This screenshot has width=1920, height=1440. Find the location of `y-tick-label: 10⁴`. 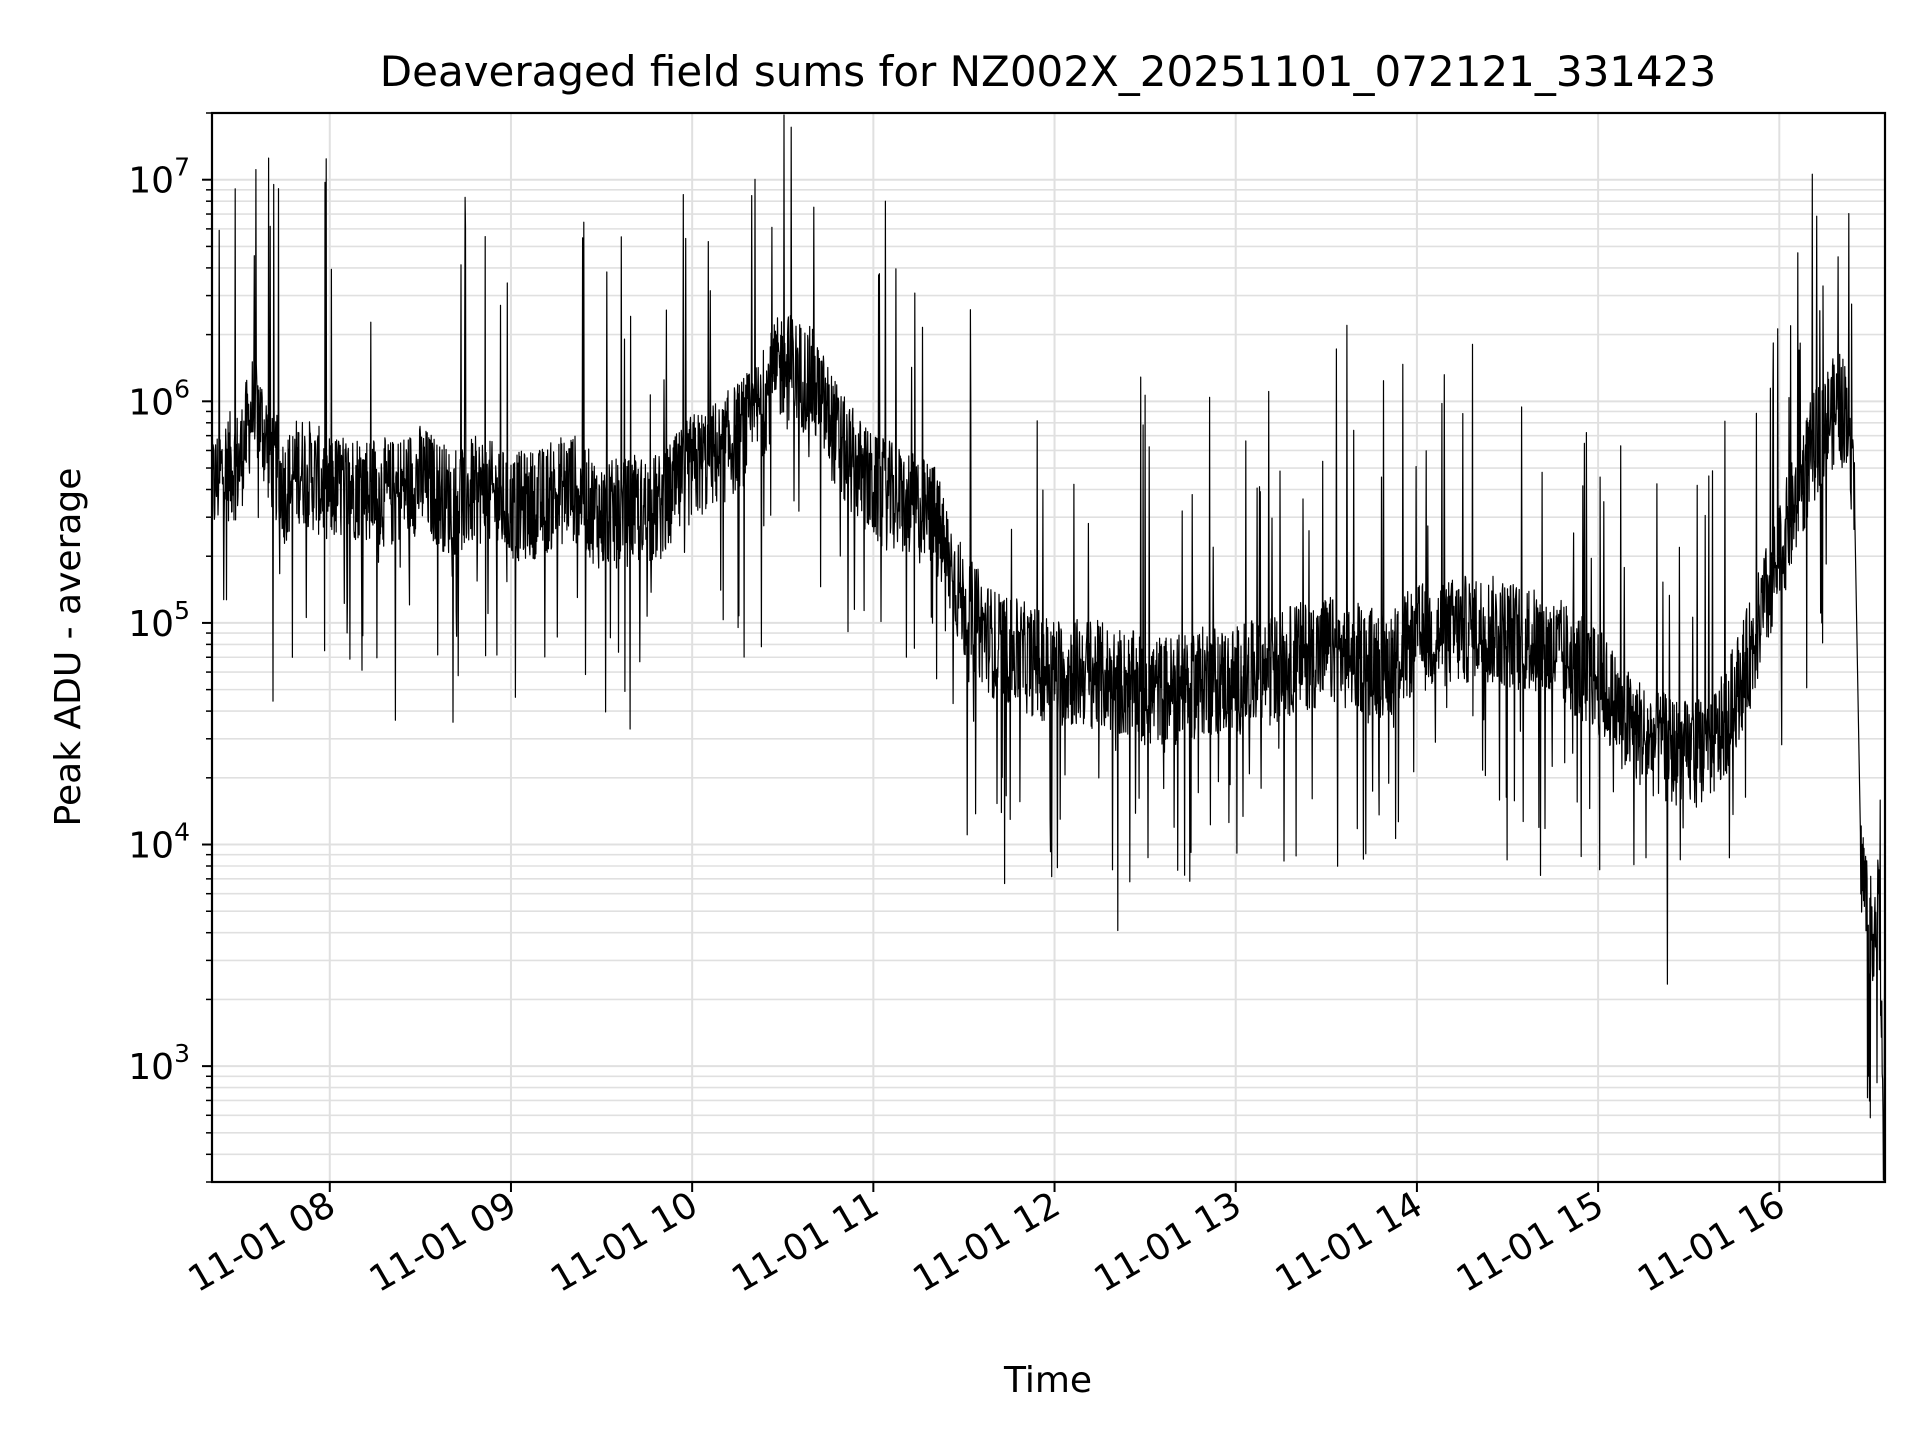

y-tick-label: 10⁴ is located at coordinates (159, 842).